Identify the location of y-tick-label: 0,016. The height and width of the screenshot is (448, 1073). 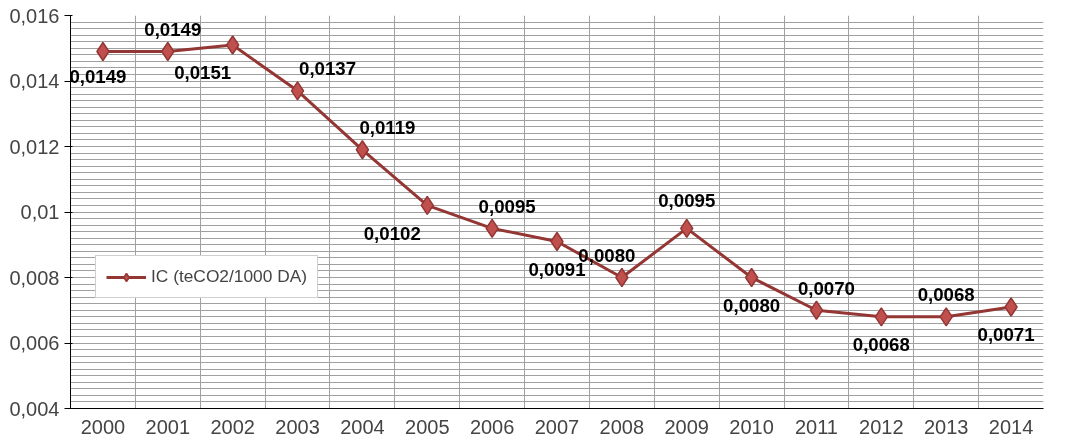
(34, 15).